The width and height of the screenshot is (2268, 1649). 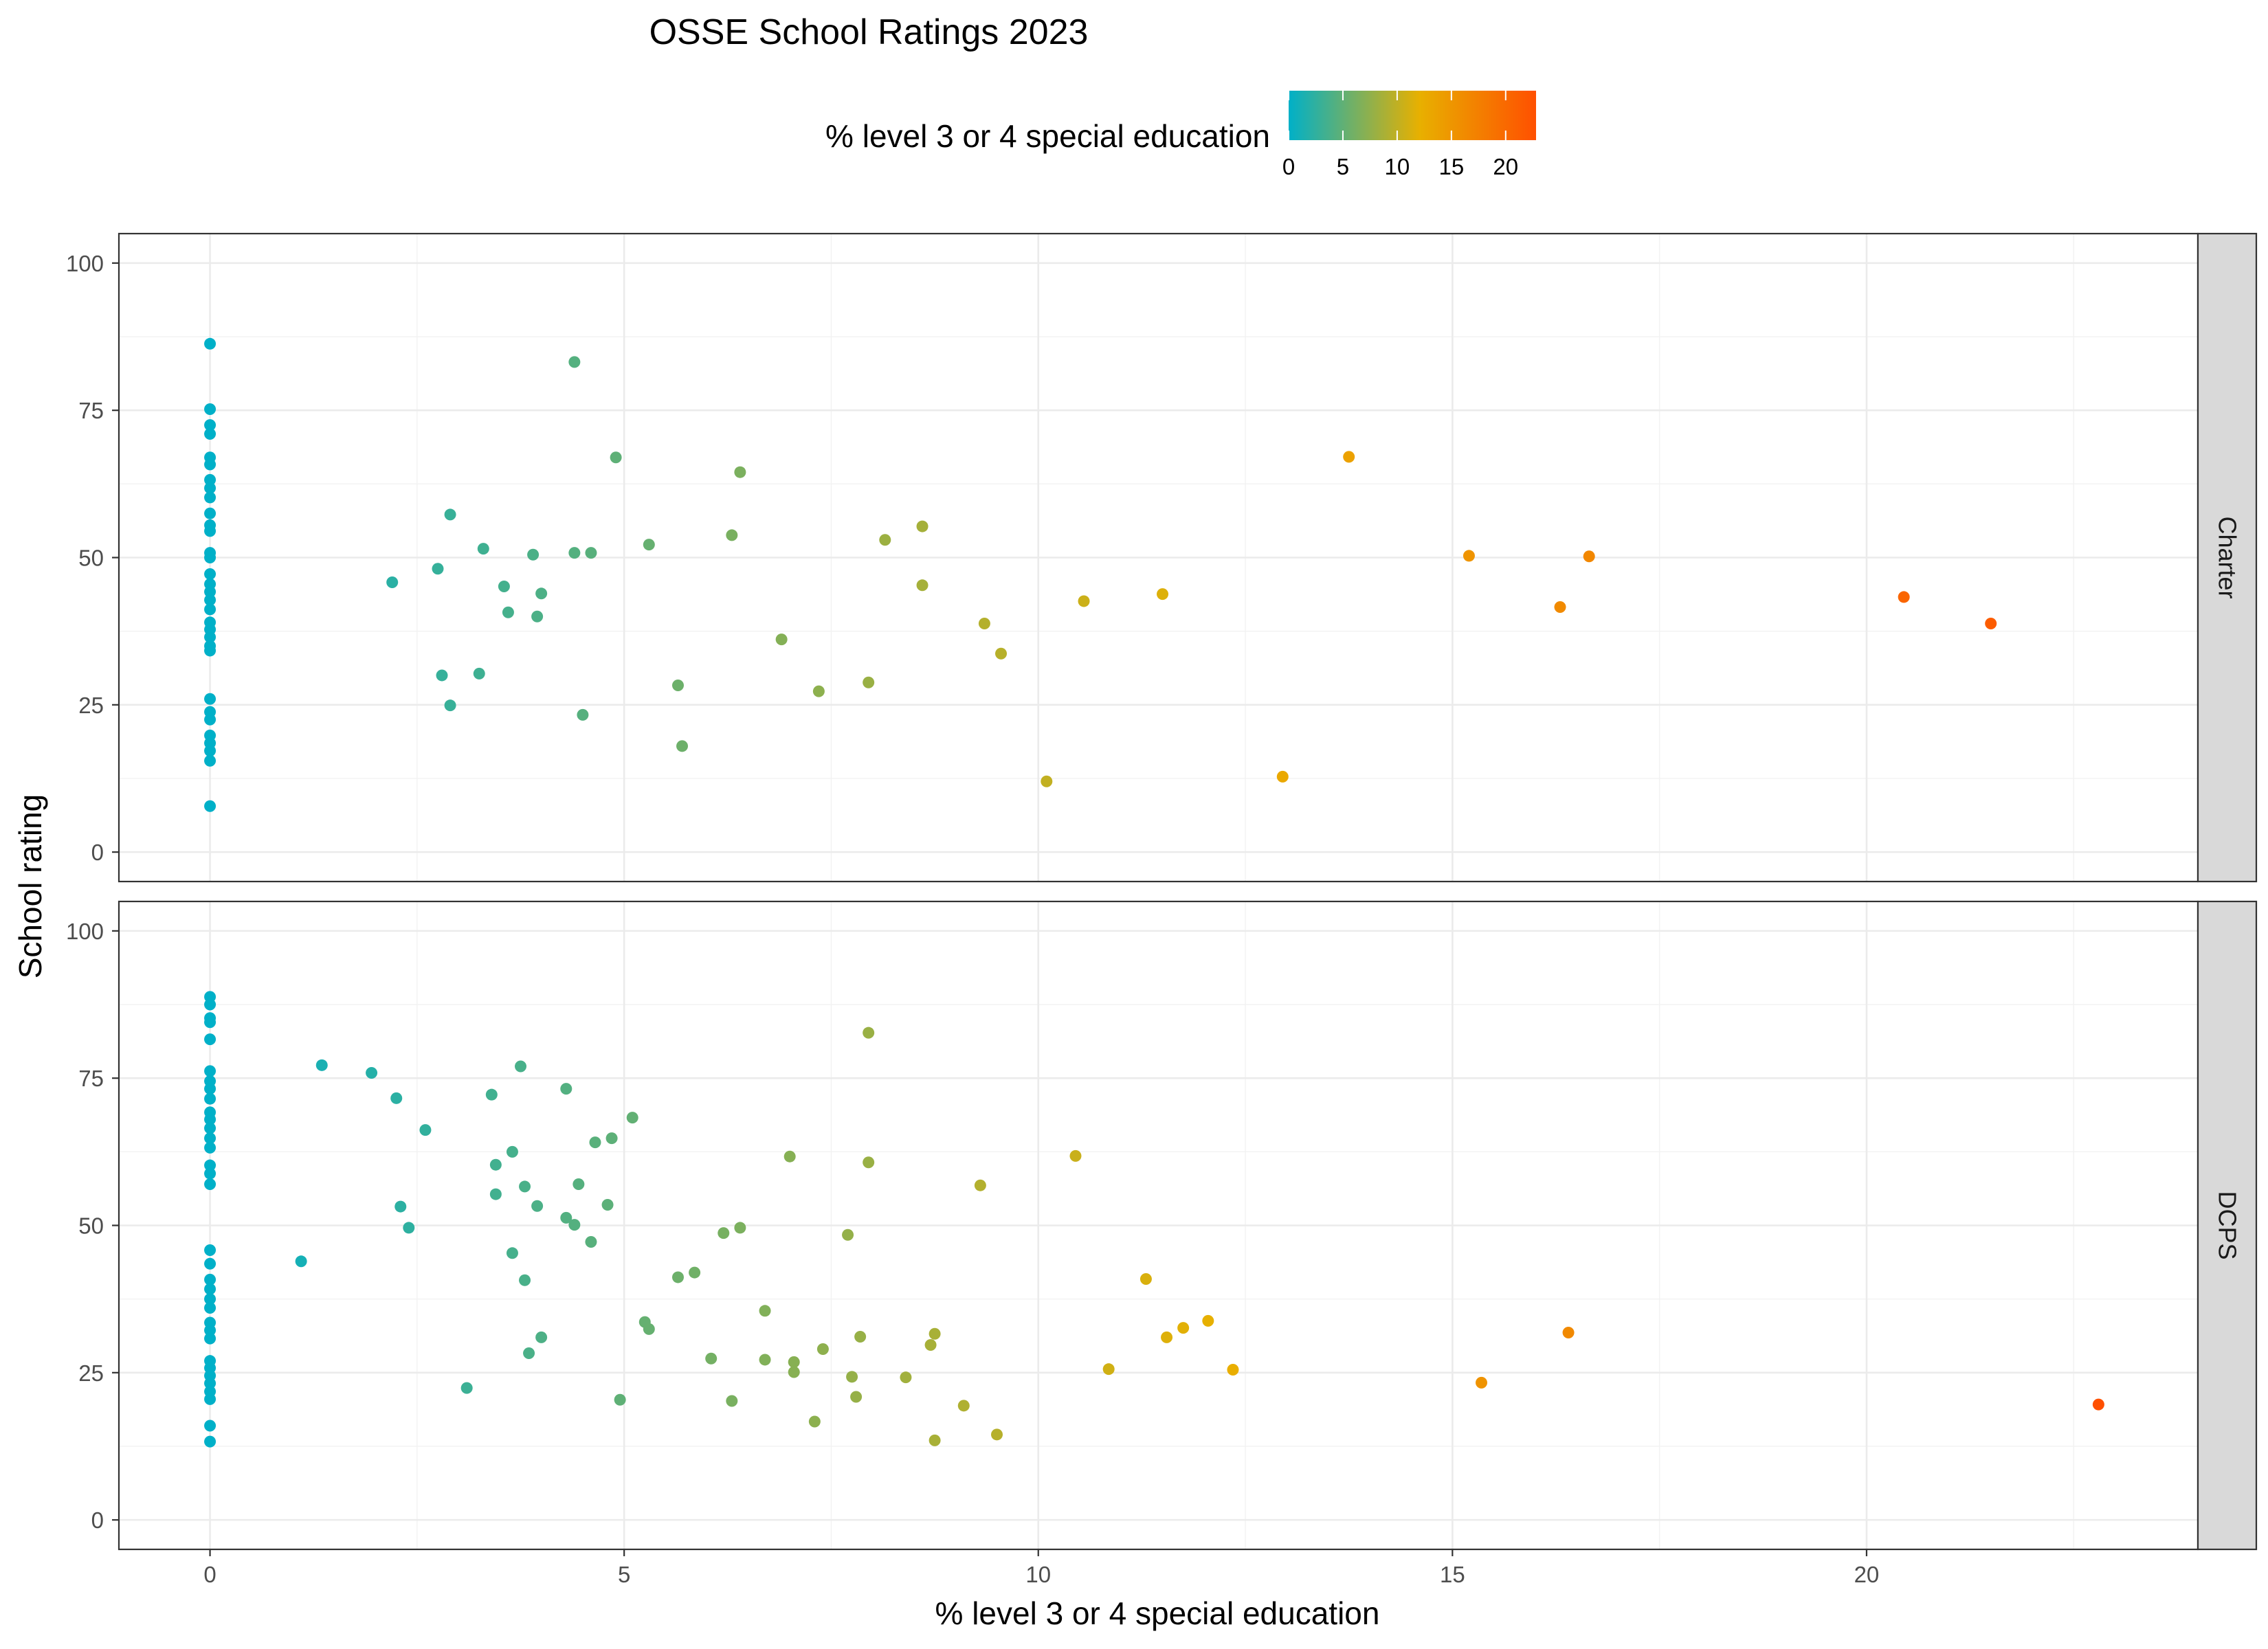 What do you see at coordinates (1397, 166) in the screenshot?
I see `legend-tick-label: 10` at bounding box center [1397, 166].